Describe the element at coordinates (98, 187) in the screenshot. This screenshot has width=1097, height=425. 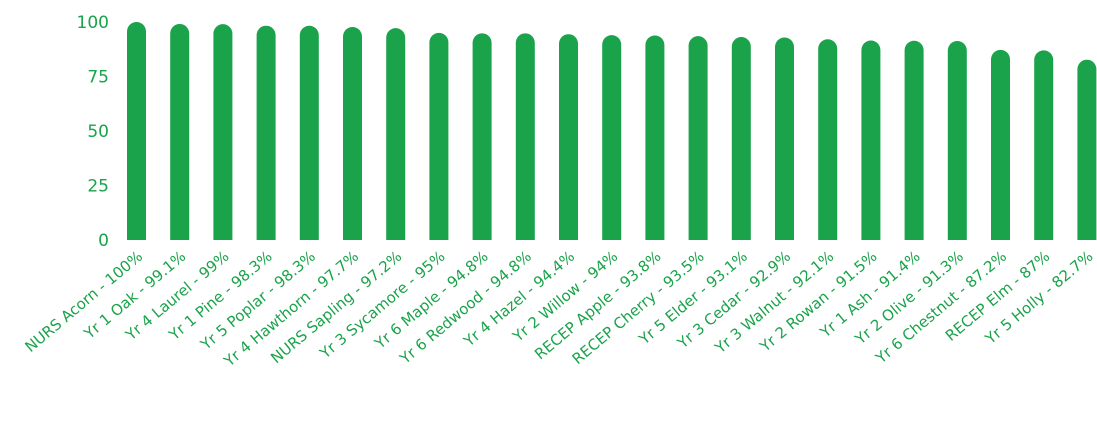
I see `y-tick-label: 25` at that location.